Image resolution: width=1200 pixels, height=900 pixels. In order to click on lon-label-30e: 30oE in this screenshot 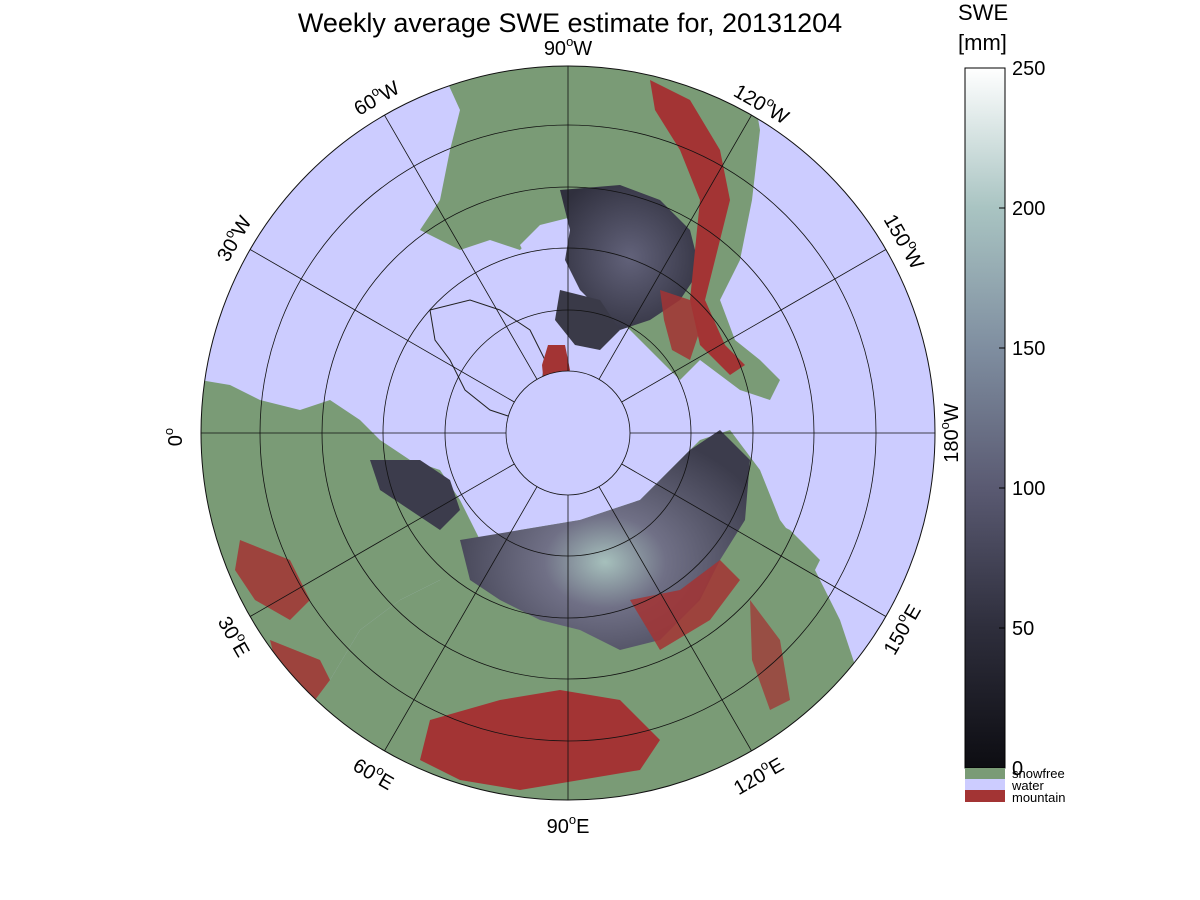, I will do `click(235, 636)`.